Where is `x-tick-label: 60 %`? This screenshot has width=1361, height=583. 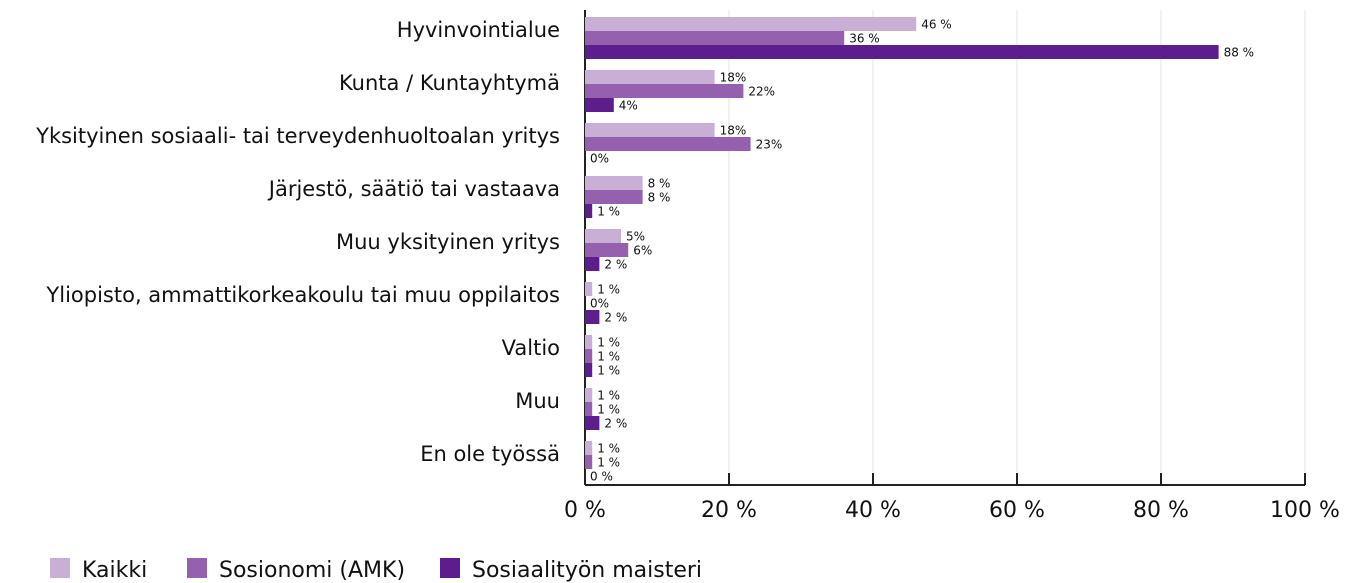
x-tick-label: 60 % is located at coordinates (1017, 510).